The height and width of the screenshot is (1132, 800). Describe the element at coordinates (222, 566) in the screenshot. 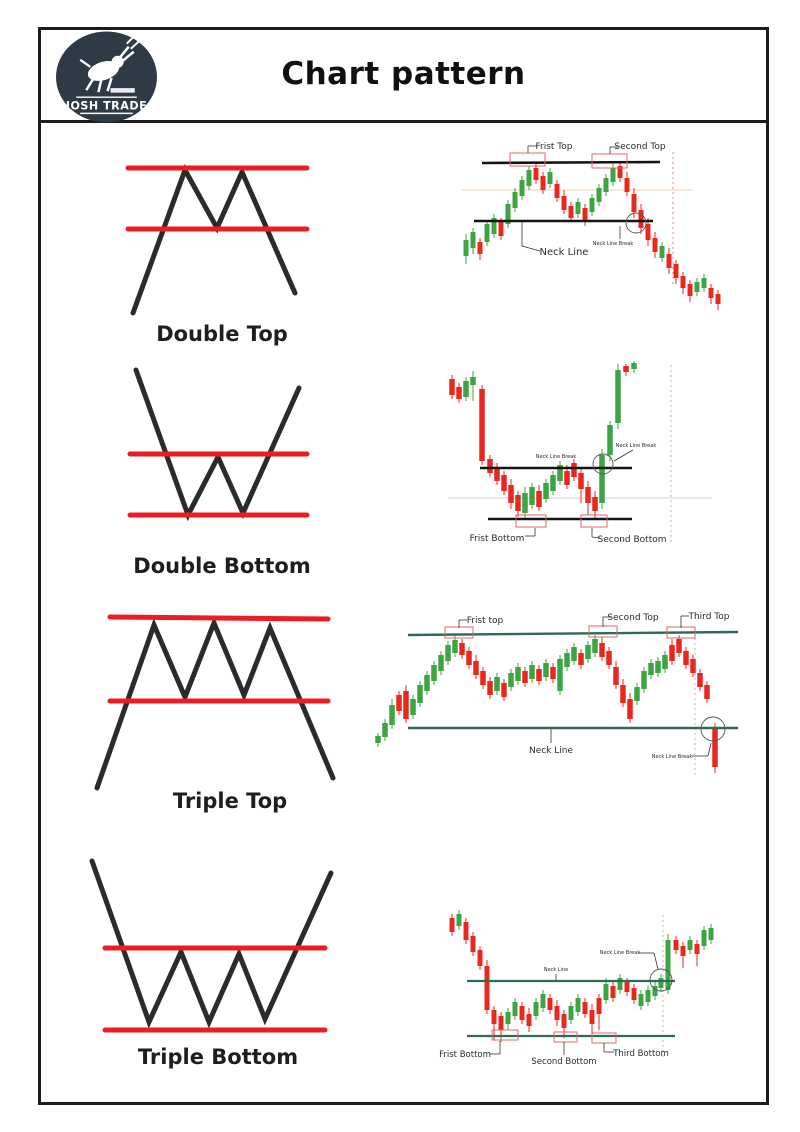

I see `pattern-label-double-bottom: Double Bottom` at that location.